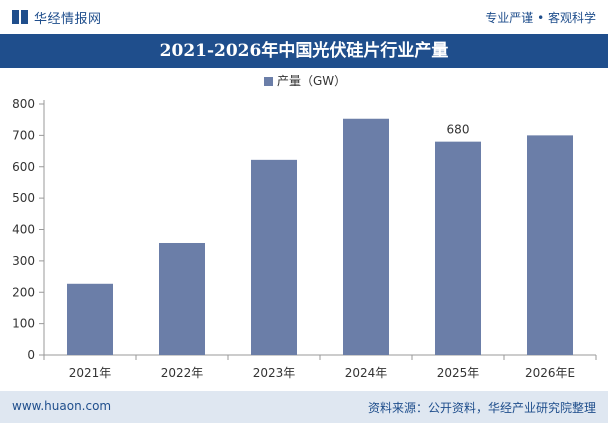 This screenshot has width=608, height=423. What do you see at coordinates (23, 230) in the screenshot?
I see `y-tick-label: 400` at bounding box center [23, 230].